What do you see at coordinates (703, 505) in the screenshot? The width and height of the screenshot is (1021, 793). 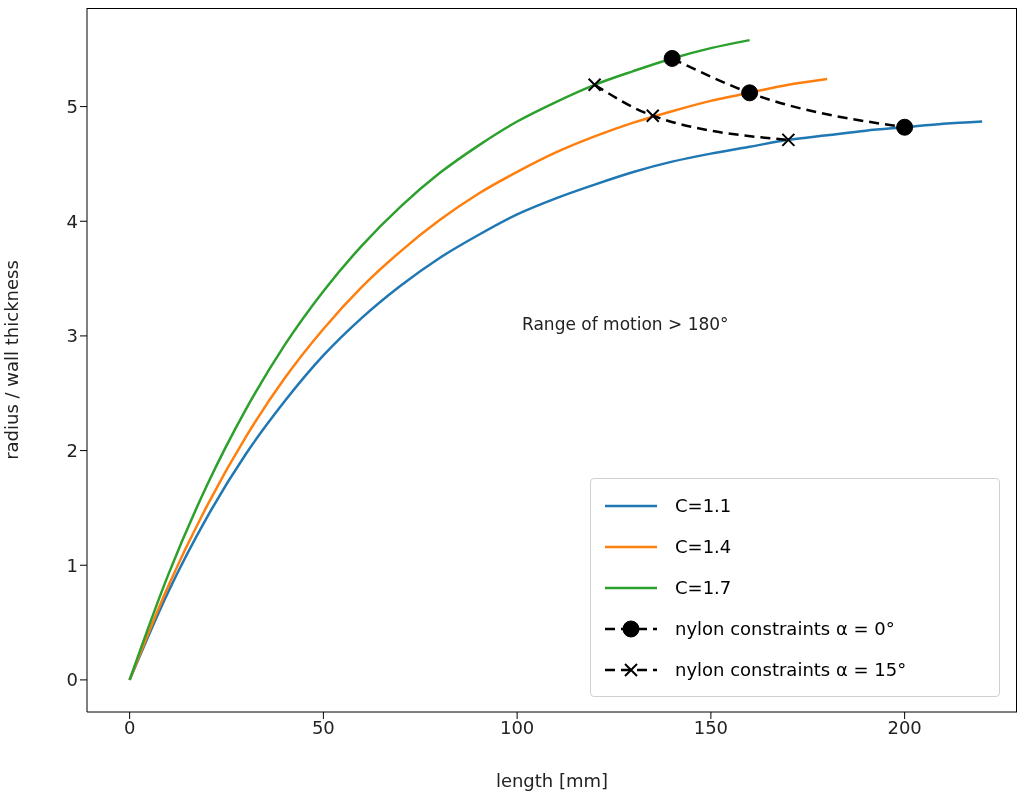 I see `legend-label: C=1.1` at bounding box center [703, 505].